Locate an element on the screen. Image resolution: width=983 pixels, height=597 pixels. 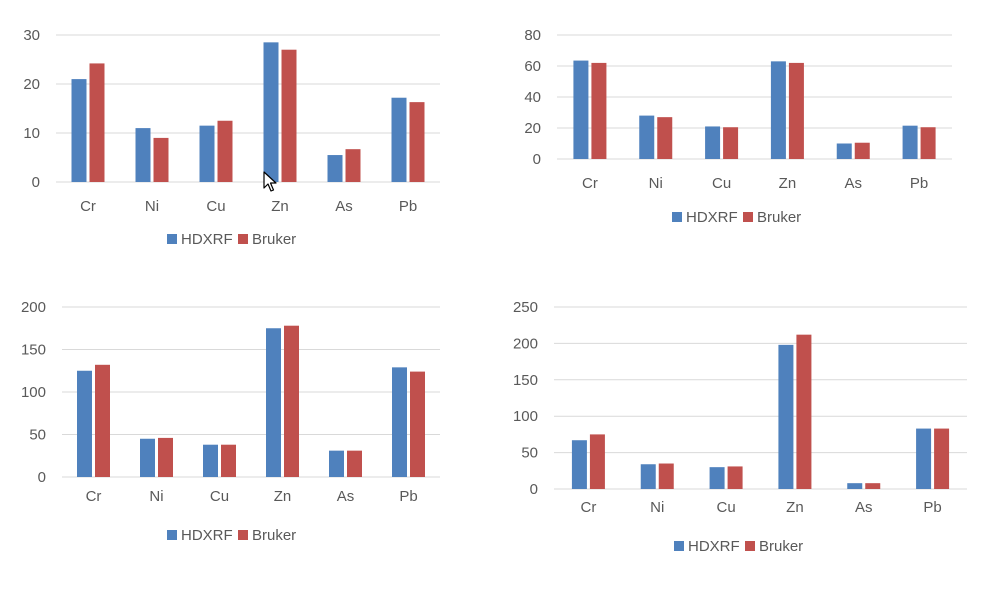
y-tick-label: 80 is located at coordinates (532, 35).